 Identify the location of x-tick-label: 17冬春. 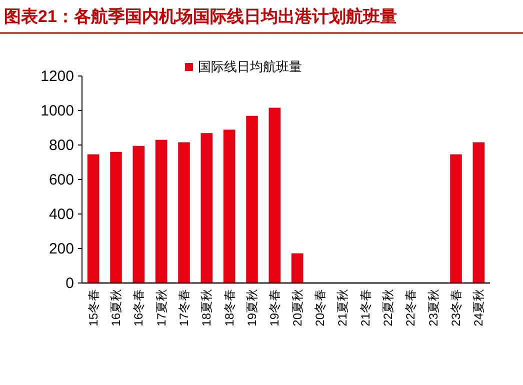
(184, 307).